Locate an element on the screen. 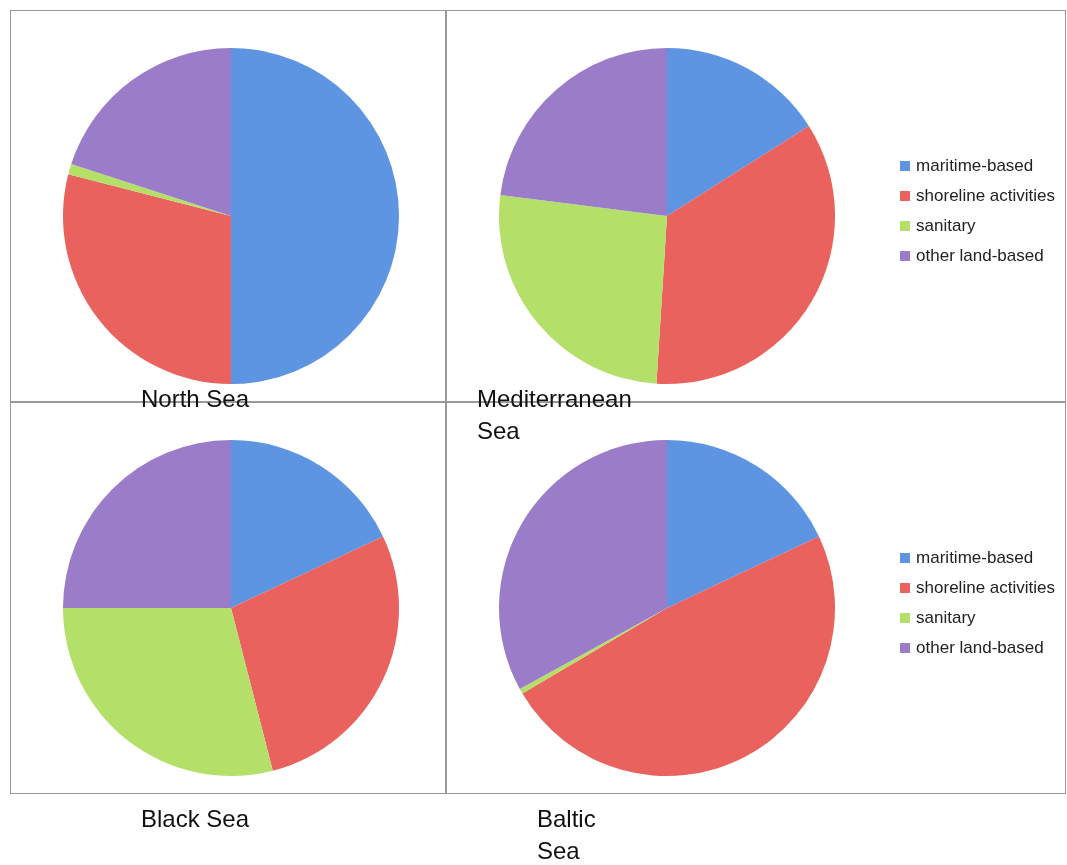 Image resolution: width=1067 pixels, height=865 pixels. text: North Sea is located at coordinates (196, 399).